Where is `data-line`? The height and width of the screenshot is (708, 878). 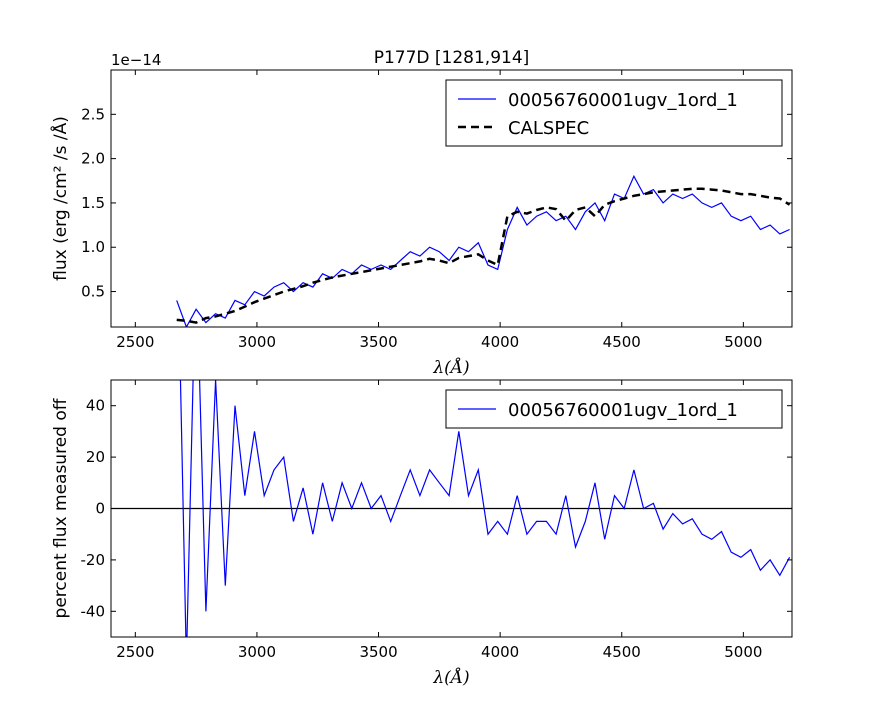
data-line is located at coordinates (483, 255).